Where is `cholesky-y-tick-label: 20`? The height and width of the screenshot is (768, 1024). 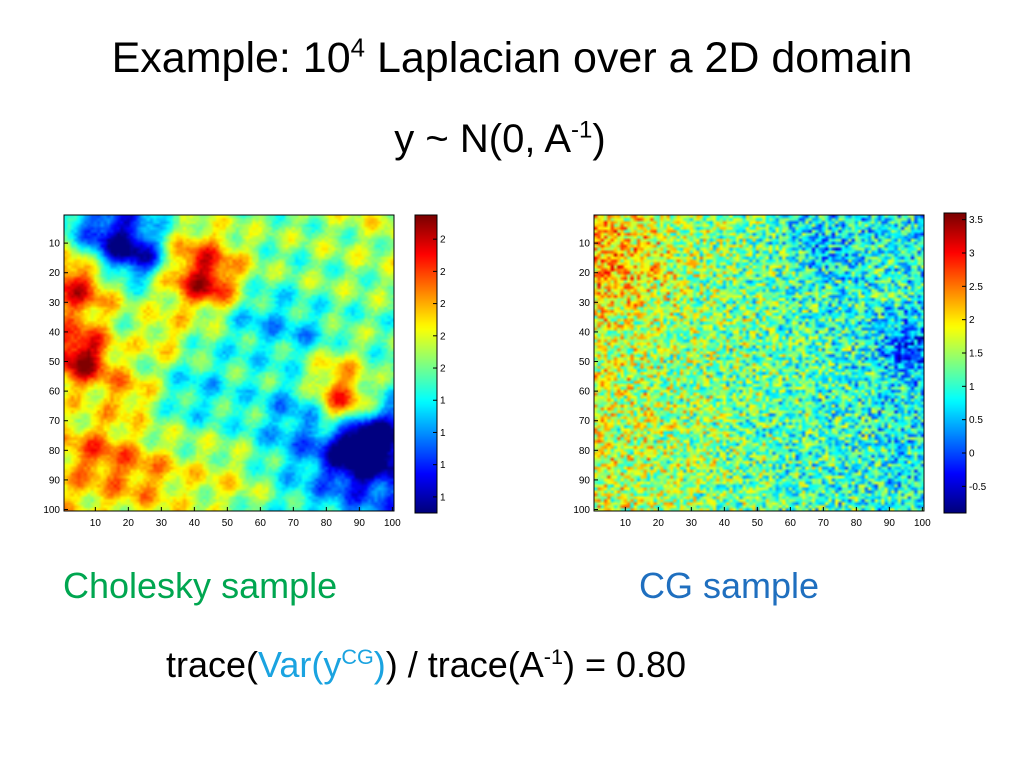 cholesky-y-tick-label: 20 is located at coordinates (55, 273).